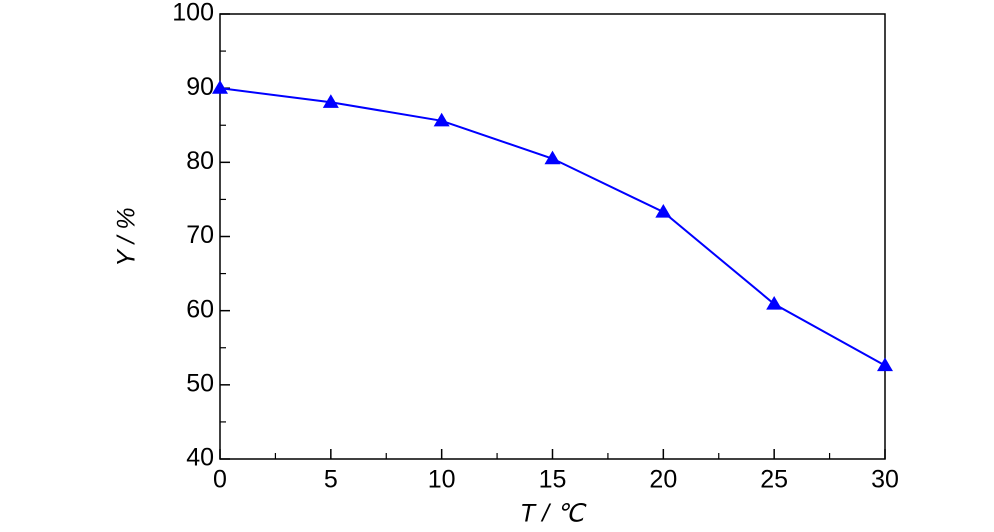 This screenshot has height=532, width=994. What do you see at coordinates (774, 480) in the screenshot?
I see `x-tick-label: 25` at bounding box center [774, 480].